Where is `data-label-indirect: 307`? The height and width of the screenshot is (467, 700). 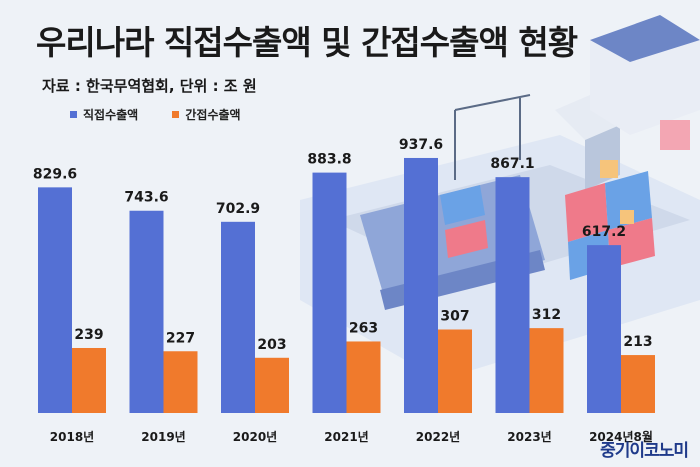
data-label-indirect: 307 is located at coordinates (454, 316).